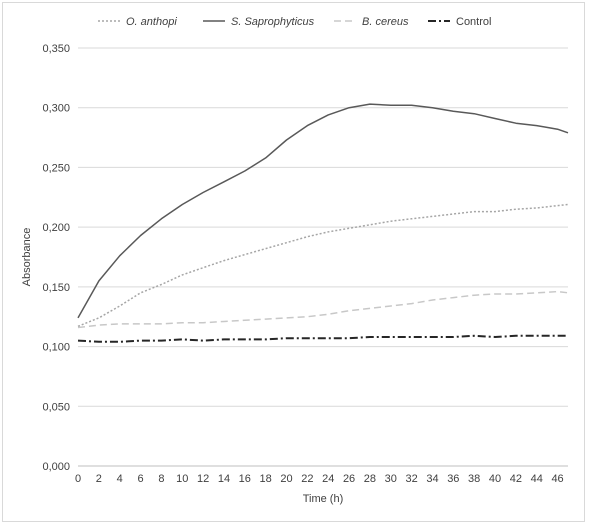 The height and width of the screenshot is (526, 589). What do you see at coordinates (182, 479) in the screenshot?
I see `x-tick-label: 10` at bounding box center [182, 479].